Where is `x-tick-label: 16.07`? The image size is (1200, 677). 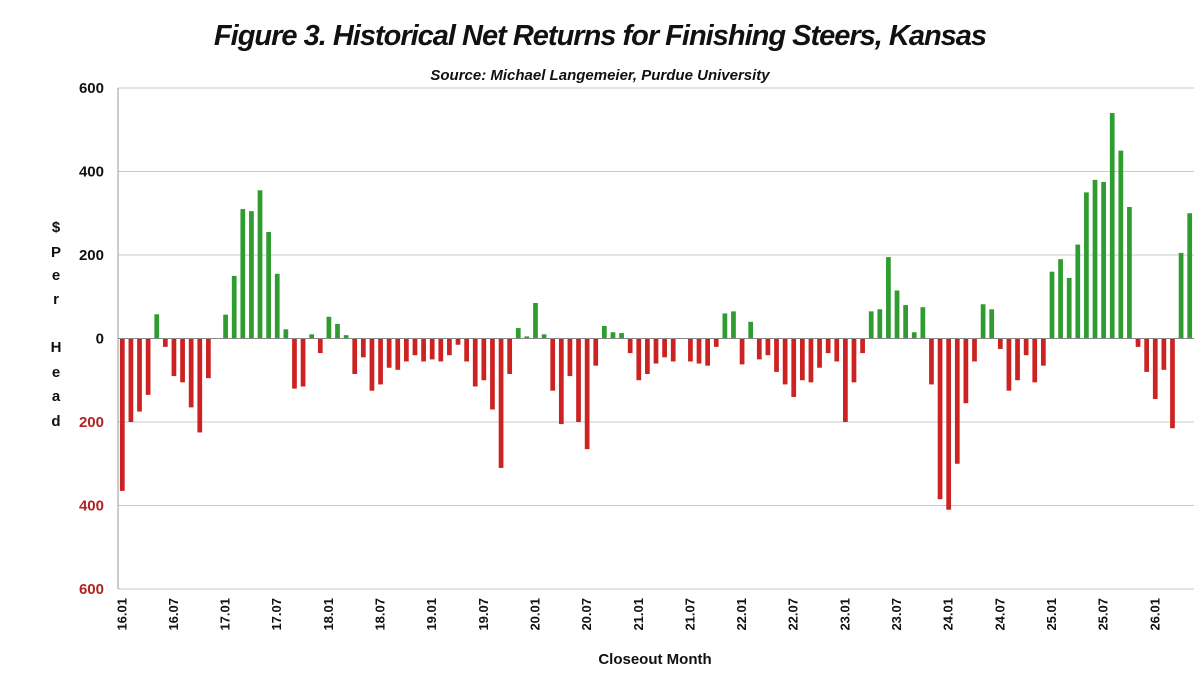 x-tick-label: 16.07 is located at coordinates (173, 614).